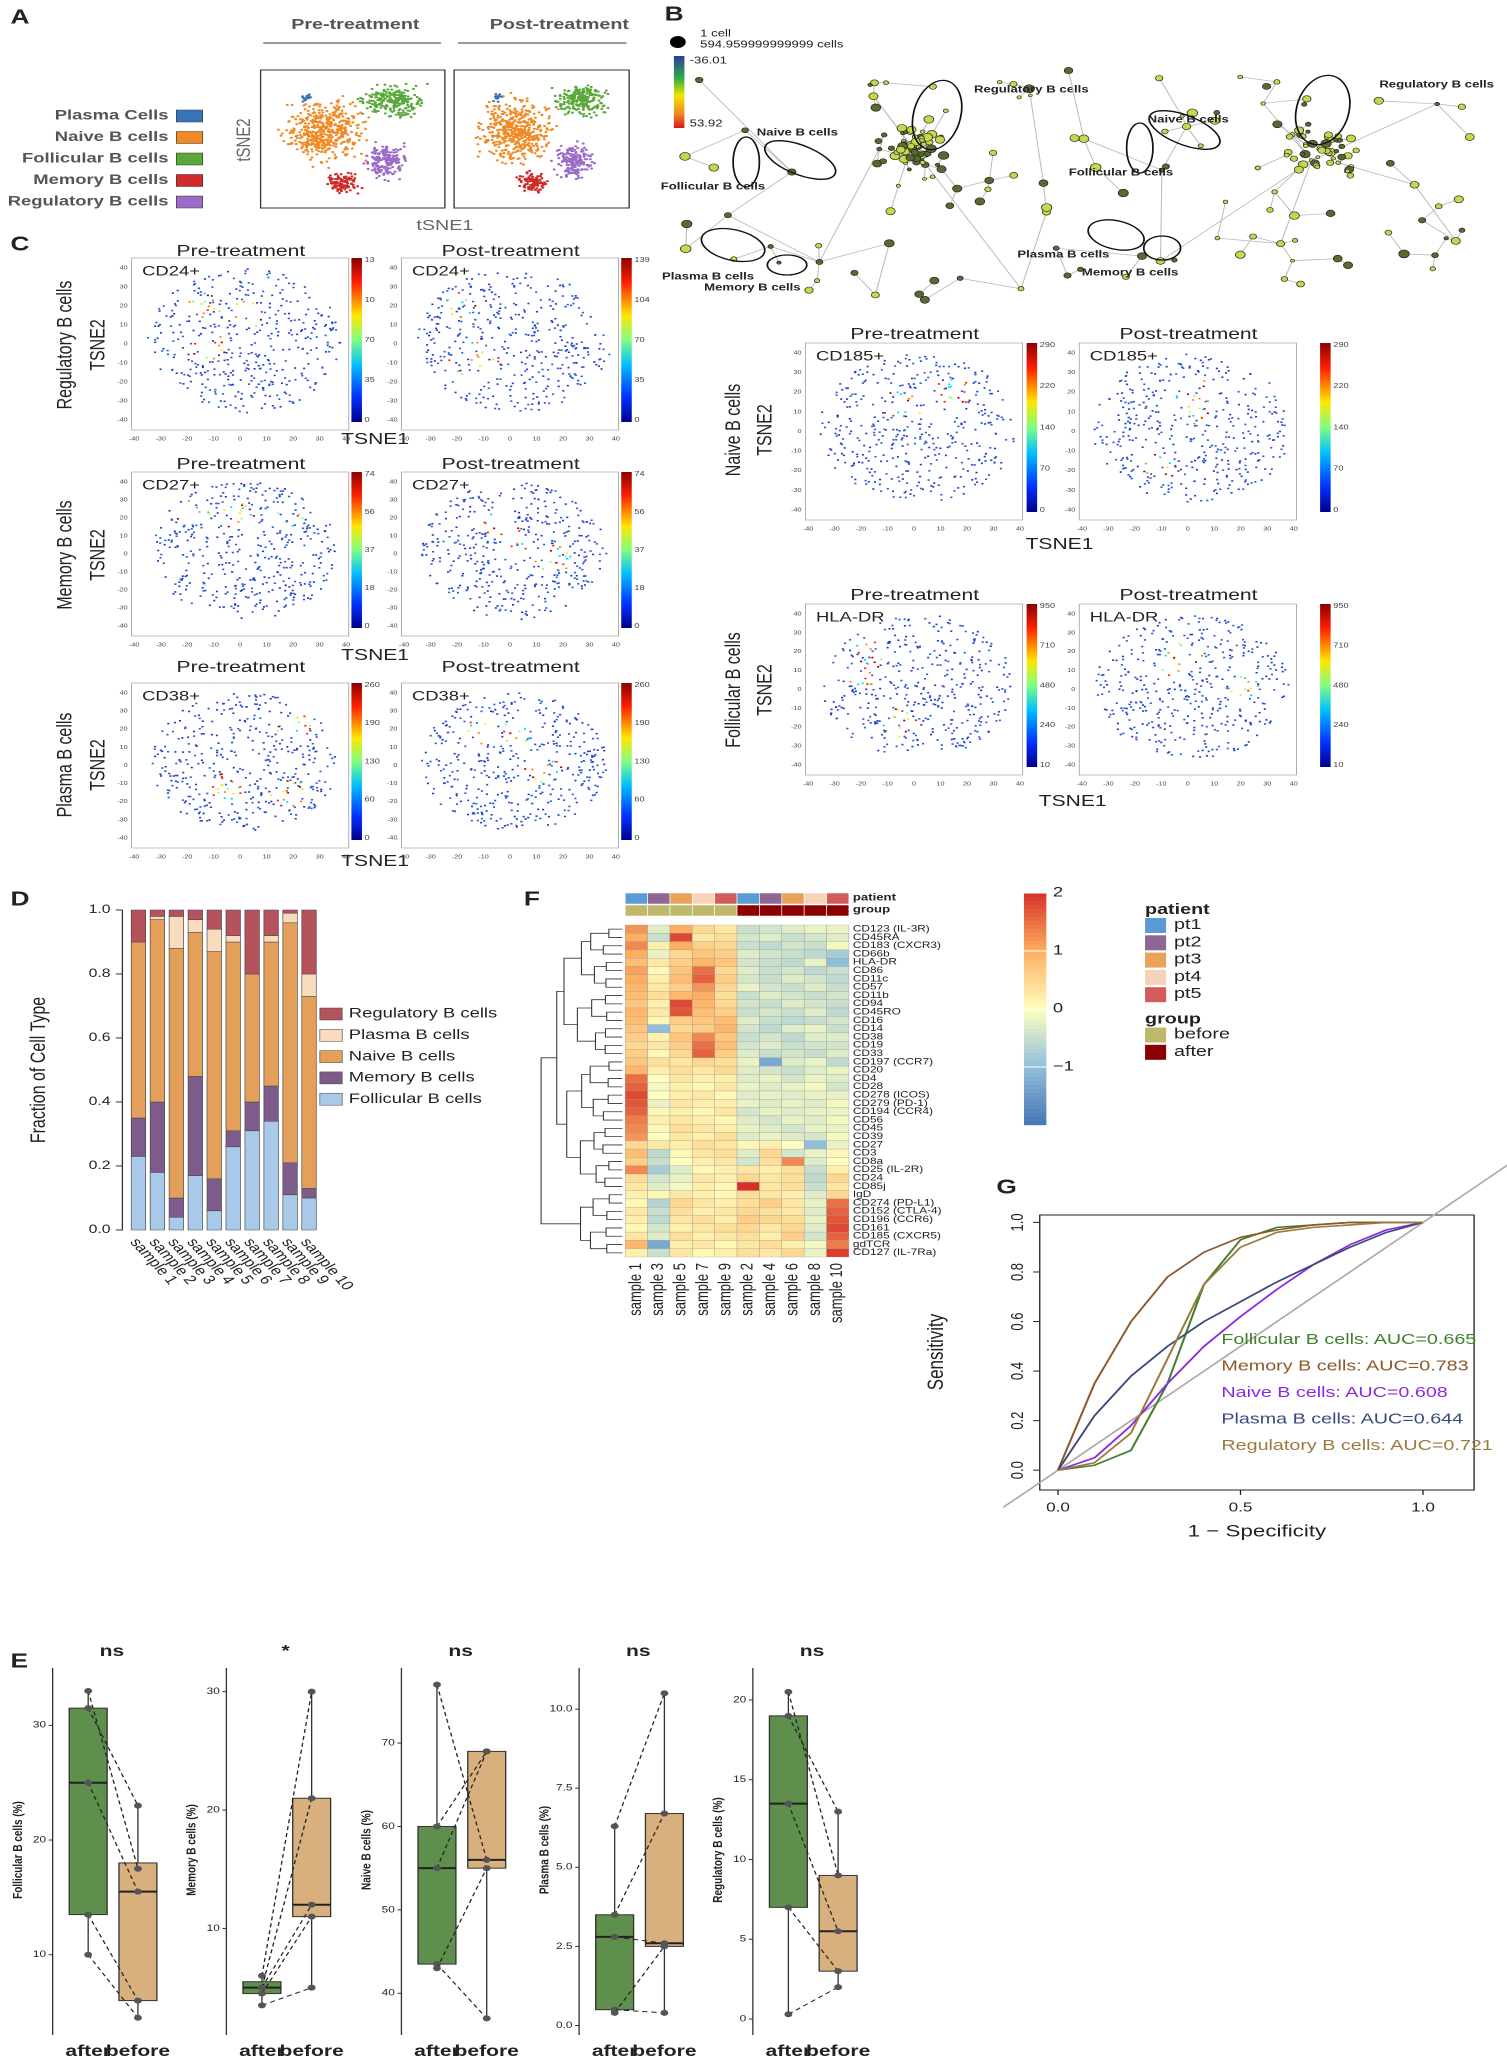  I want to click on colorbar, so click(356, 761).